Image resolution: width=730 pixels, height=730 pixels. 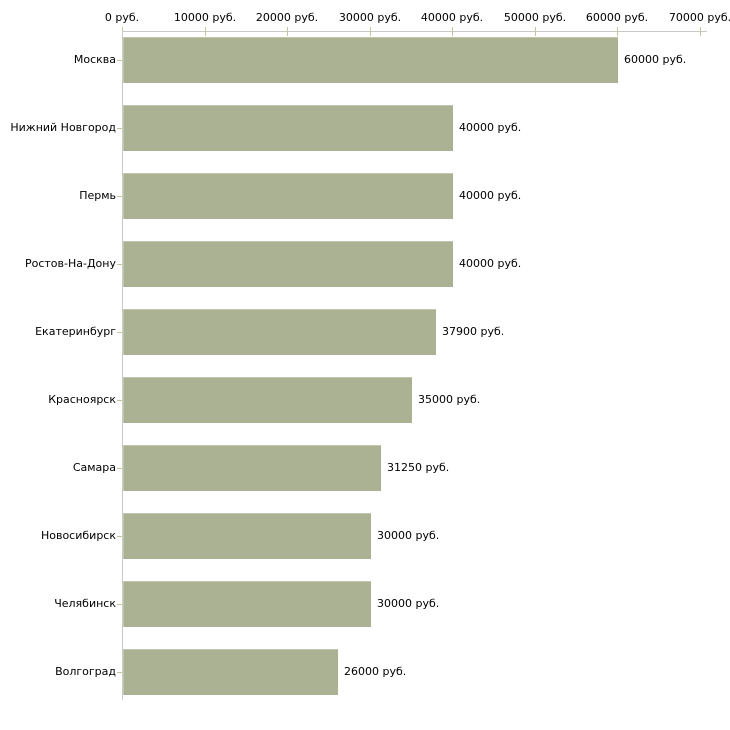 What do you see at coordinates (122, 365) in the screenshot?
I see `y-axis-line` at bounding box center [122, 365].